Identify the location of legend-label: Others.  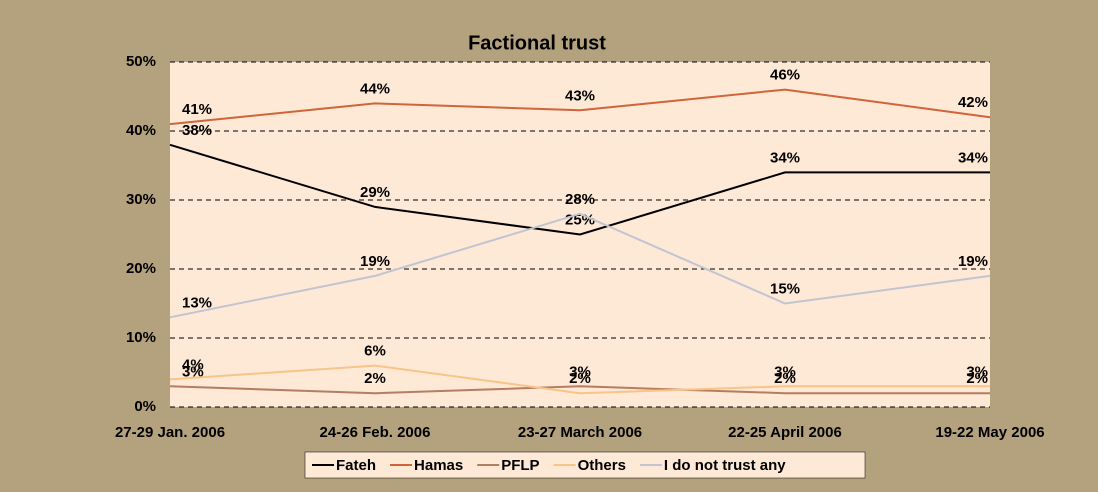
(602, 465).